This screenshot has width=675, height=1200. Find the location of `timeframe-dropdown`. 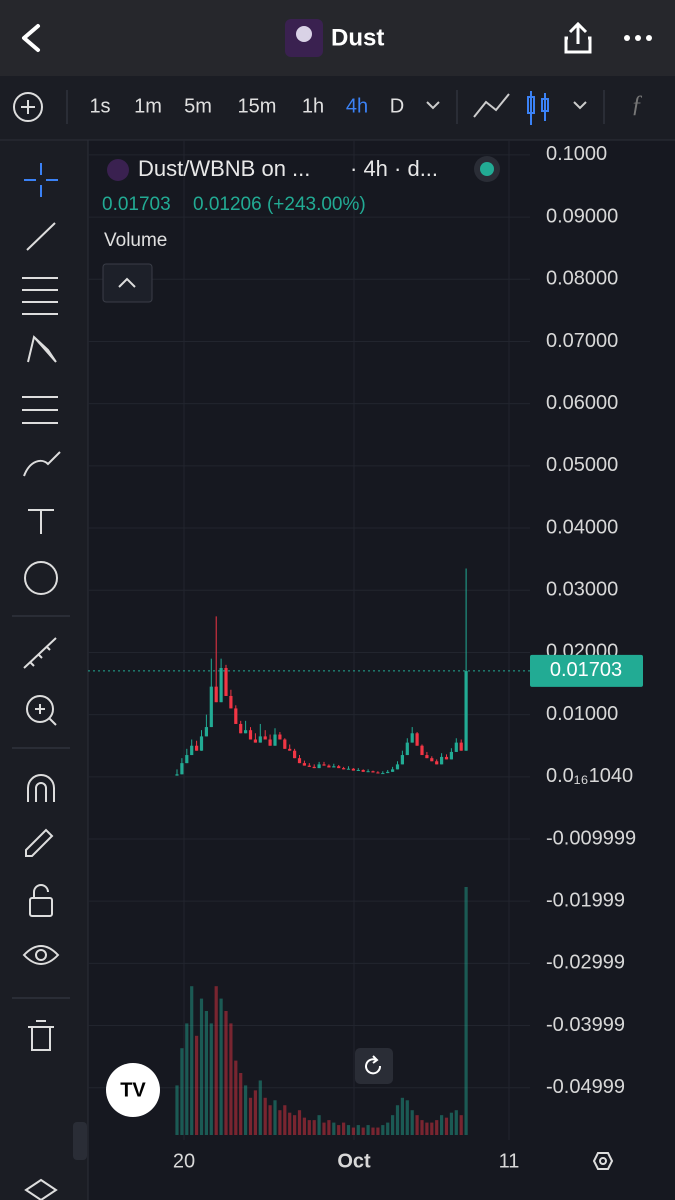

timeframe-dropdown is located at coordinates (433, 105).